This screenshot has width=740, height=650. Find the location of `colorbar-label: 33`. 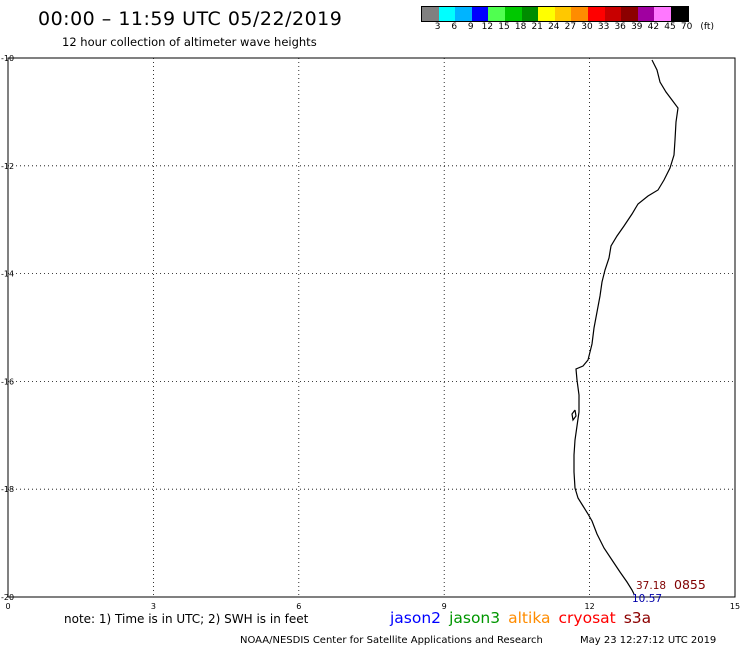

colorbar-label: 33 is located at coordinates (603, 27).